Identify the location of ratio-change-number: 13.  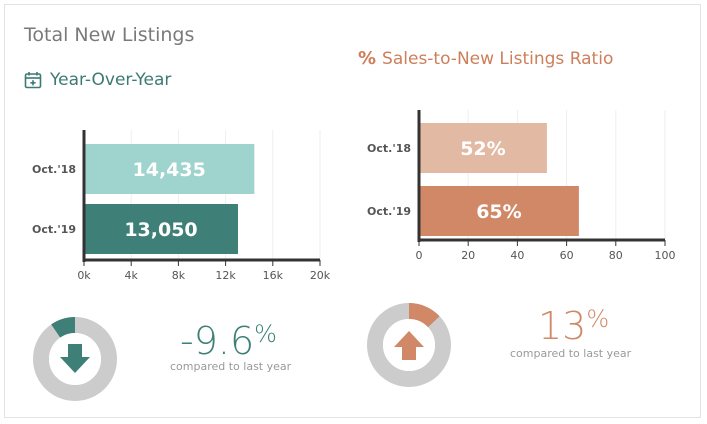
(562, 326).